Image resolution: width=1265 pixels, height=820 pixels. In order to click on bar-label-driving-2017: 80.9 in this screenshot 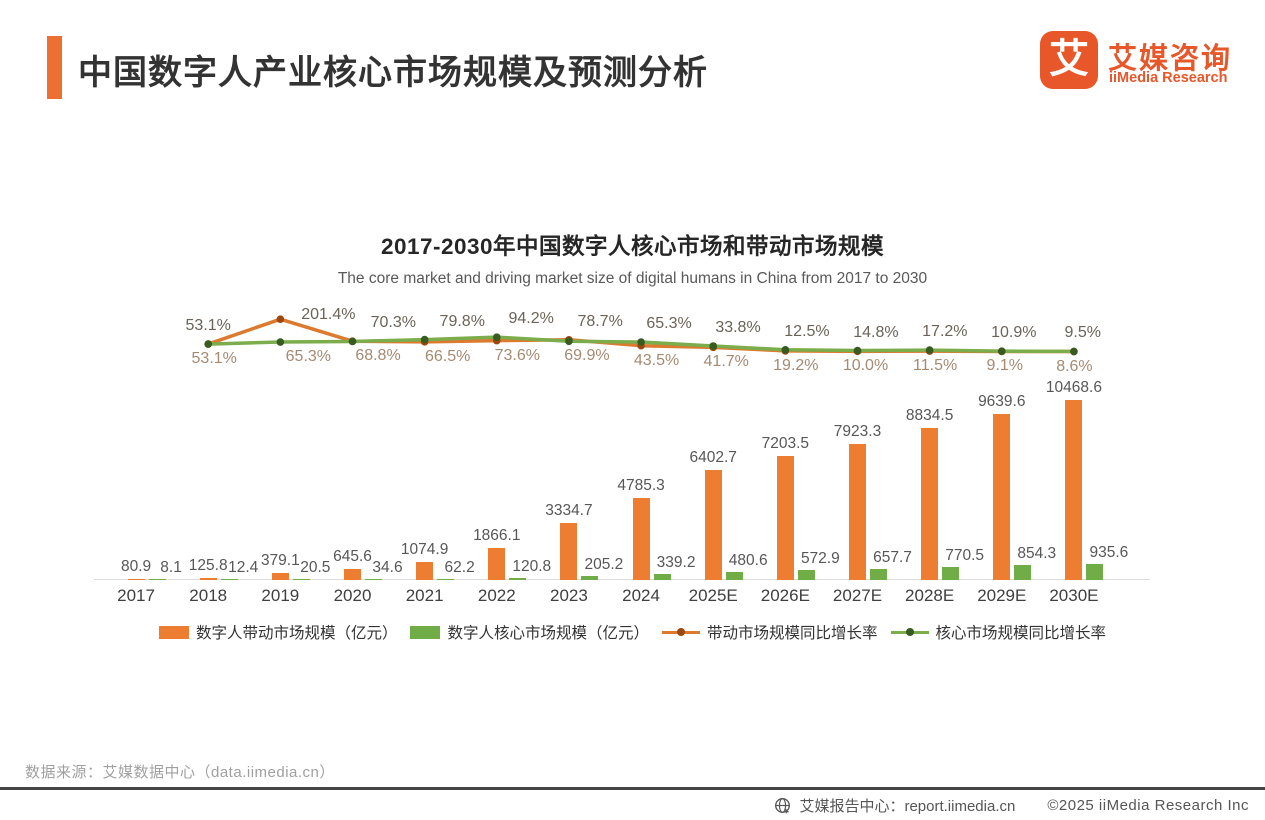, I will do `click(136, 566)`.